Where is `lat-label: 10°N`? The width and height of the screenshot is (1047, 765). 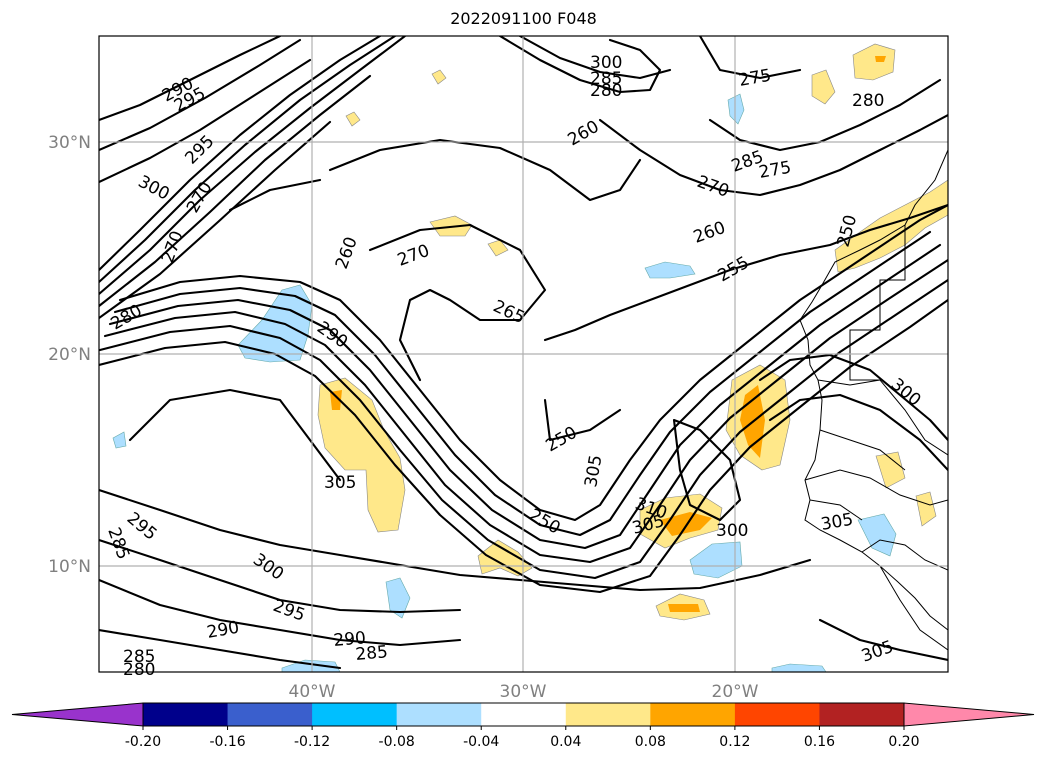
lat-label: 10°N is located at coordinates (69, 567).